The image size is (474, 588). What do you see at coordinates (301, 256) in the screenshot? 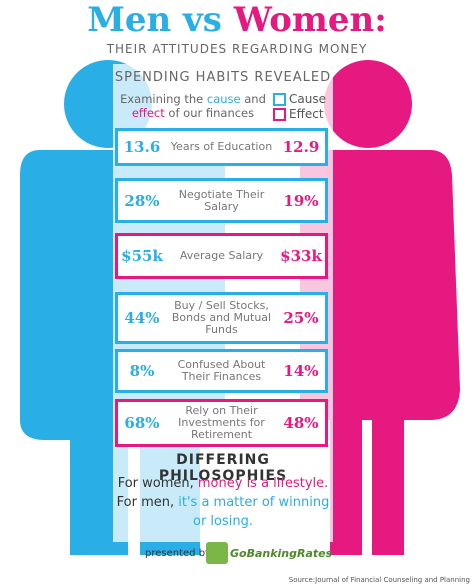
I see `women-value: $33k` at bounding box center [301, 256].